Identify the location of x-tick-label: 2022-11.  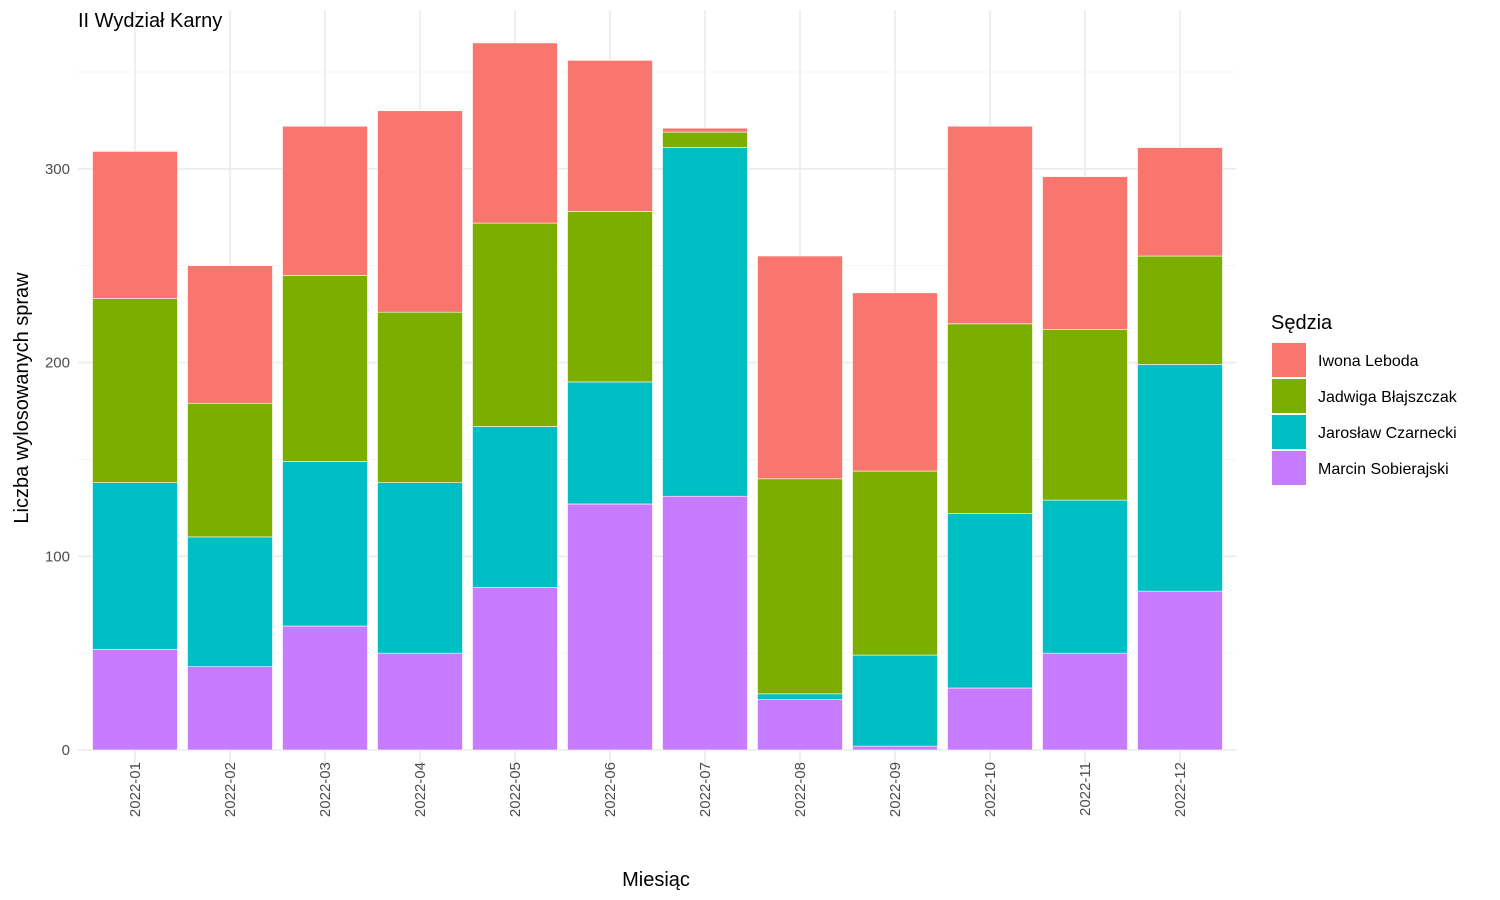
(1085, 789).